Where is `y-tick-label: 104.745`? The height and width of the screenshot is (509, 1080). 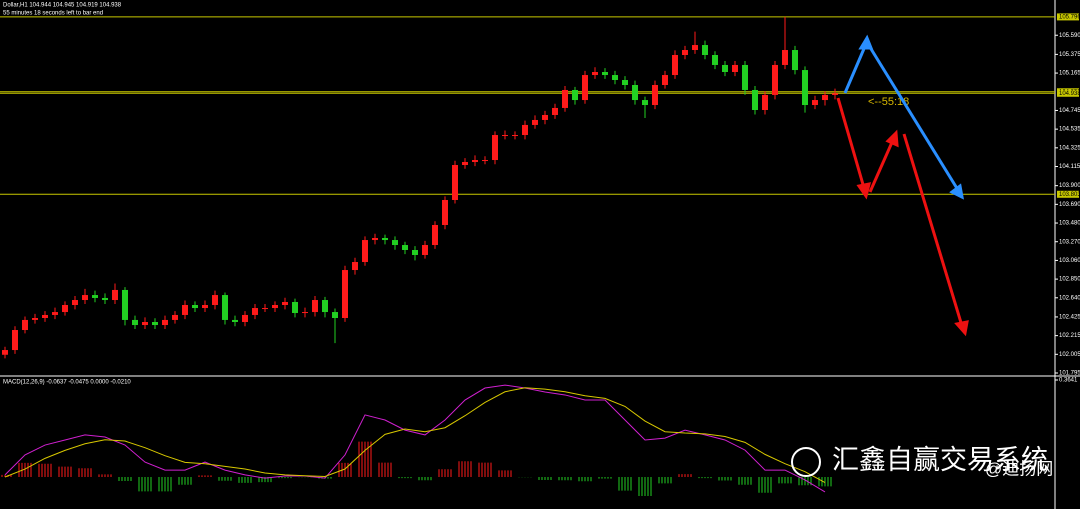 y-tick-label: 104.745 is located at coordinates (1069, 111).